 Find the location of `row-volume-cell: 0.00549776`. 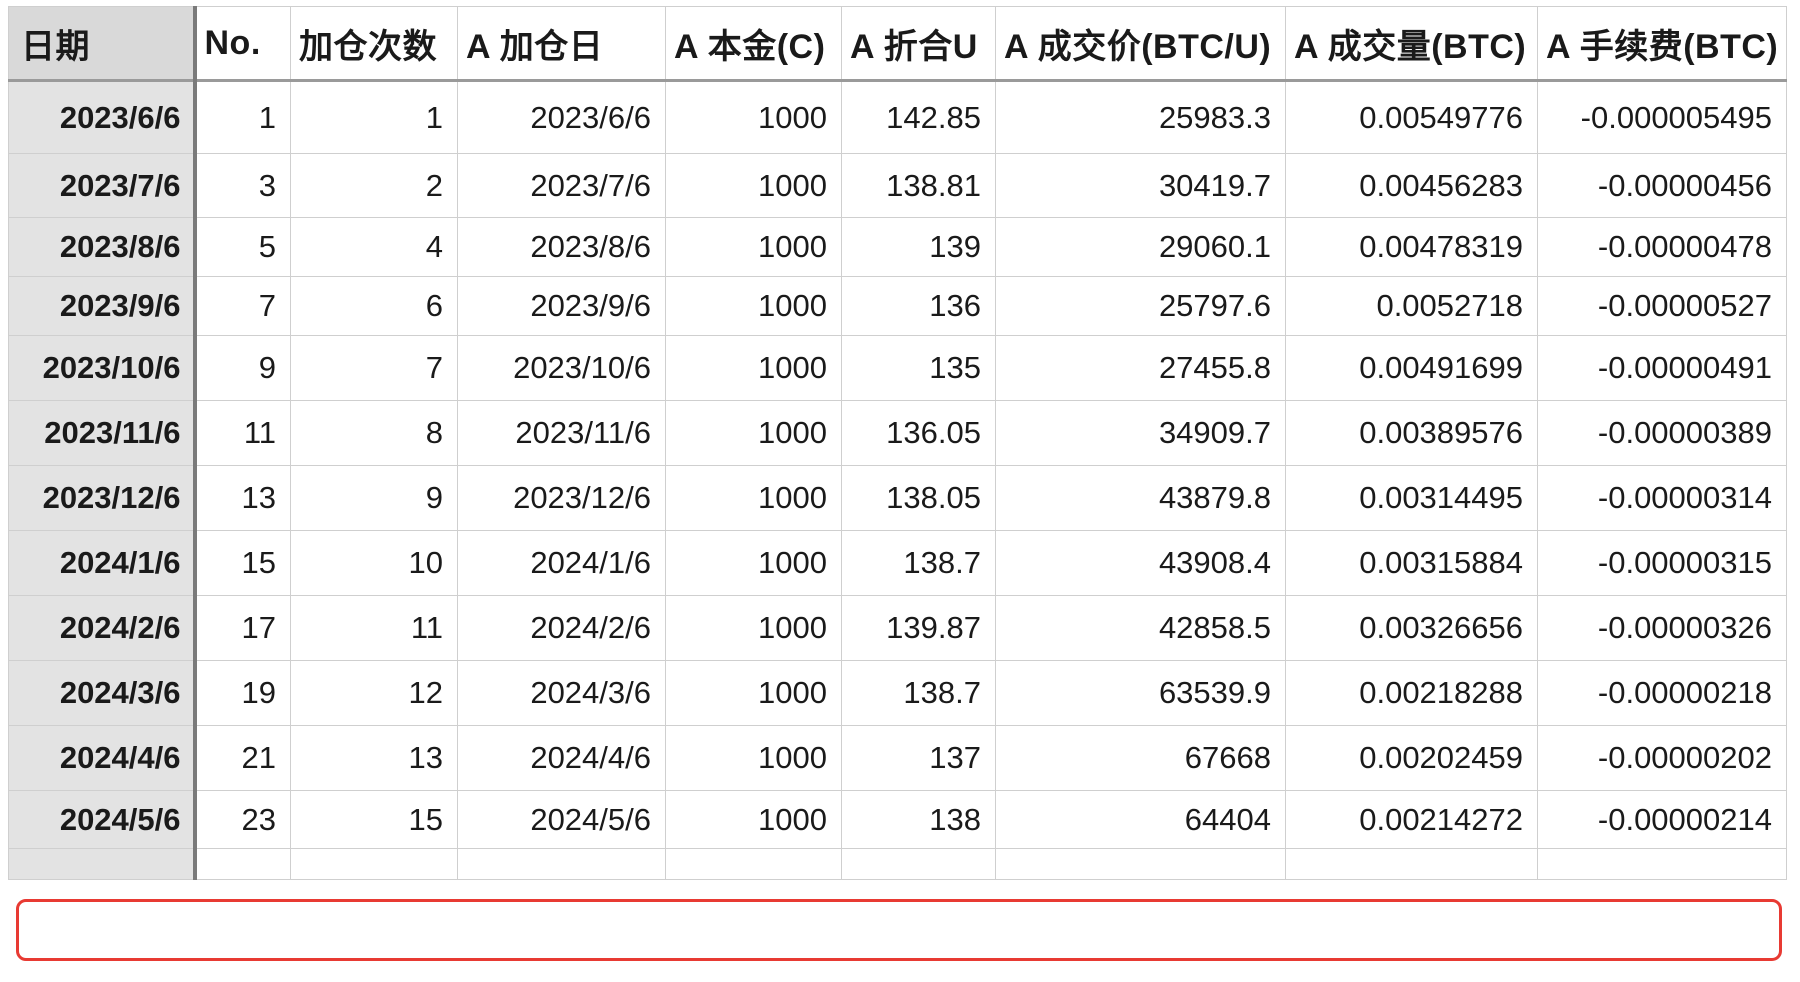

row-volume-cell: 0.00549776 is located at coordinates (1411, 117).